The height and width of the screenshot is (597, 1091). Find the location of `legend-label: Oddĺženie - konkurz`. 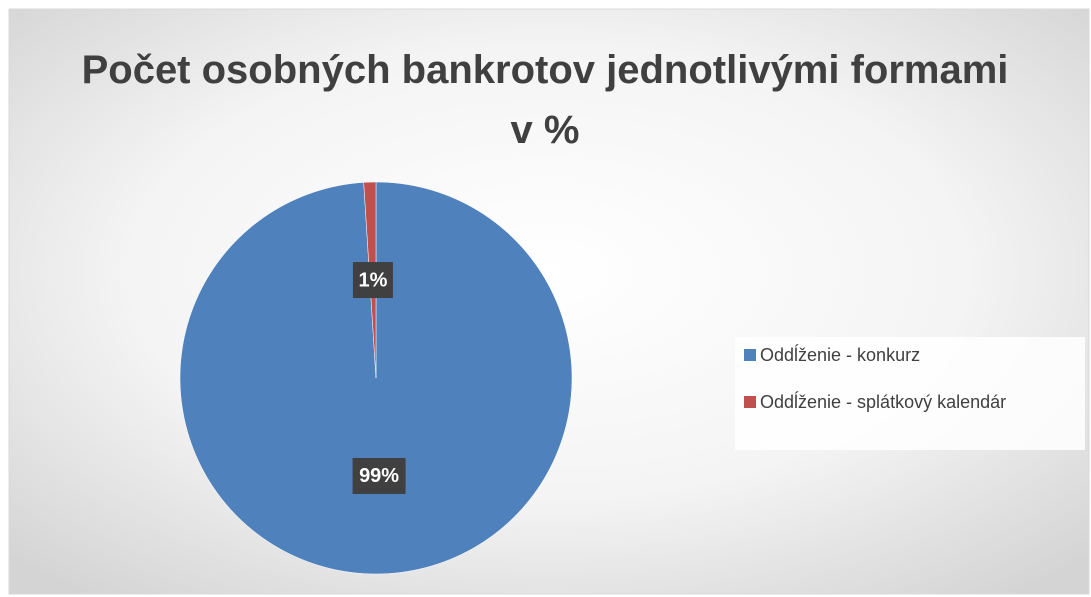

legend-label: Oddĺženie - konkurz is located at coordinates (840, 354).